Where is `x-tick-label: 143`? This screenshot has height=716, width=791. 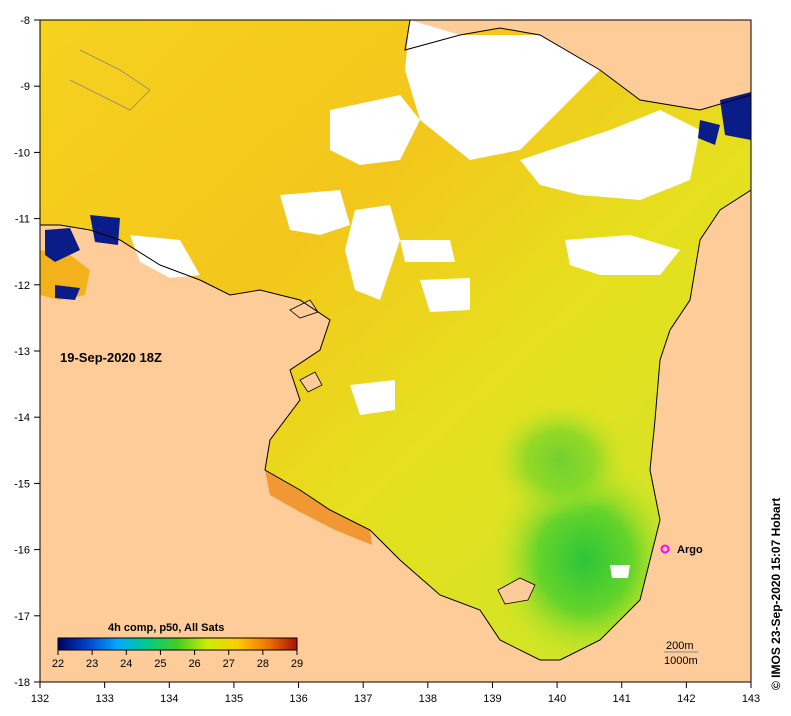
x-tick-label: 143 is located at coordinates (751, 699).